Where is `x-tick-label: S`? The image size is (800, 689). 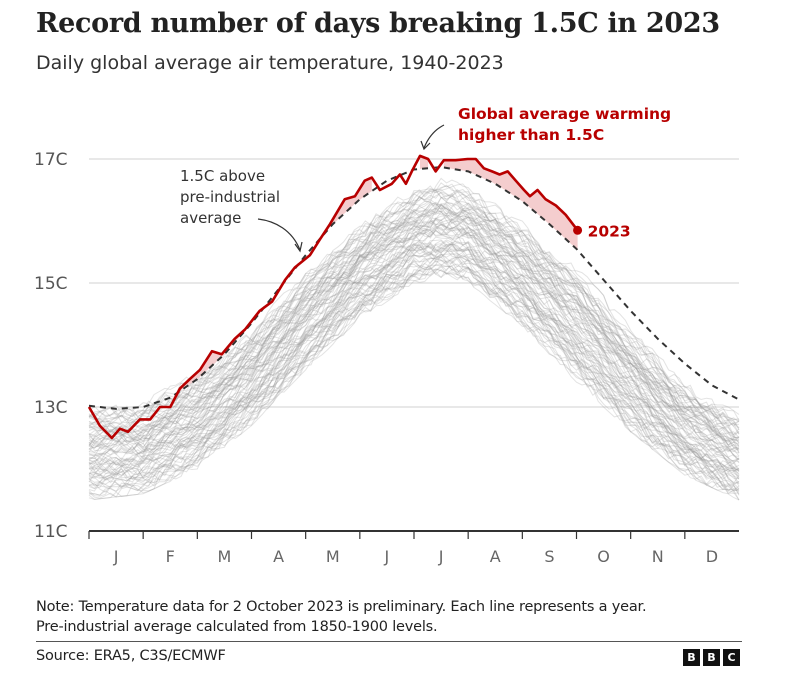
x-tick-label: S is located at coordinates (549, 556).